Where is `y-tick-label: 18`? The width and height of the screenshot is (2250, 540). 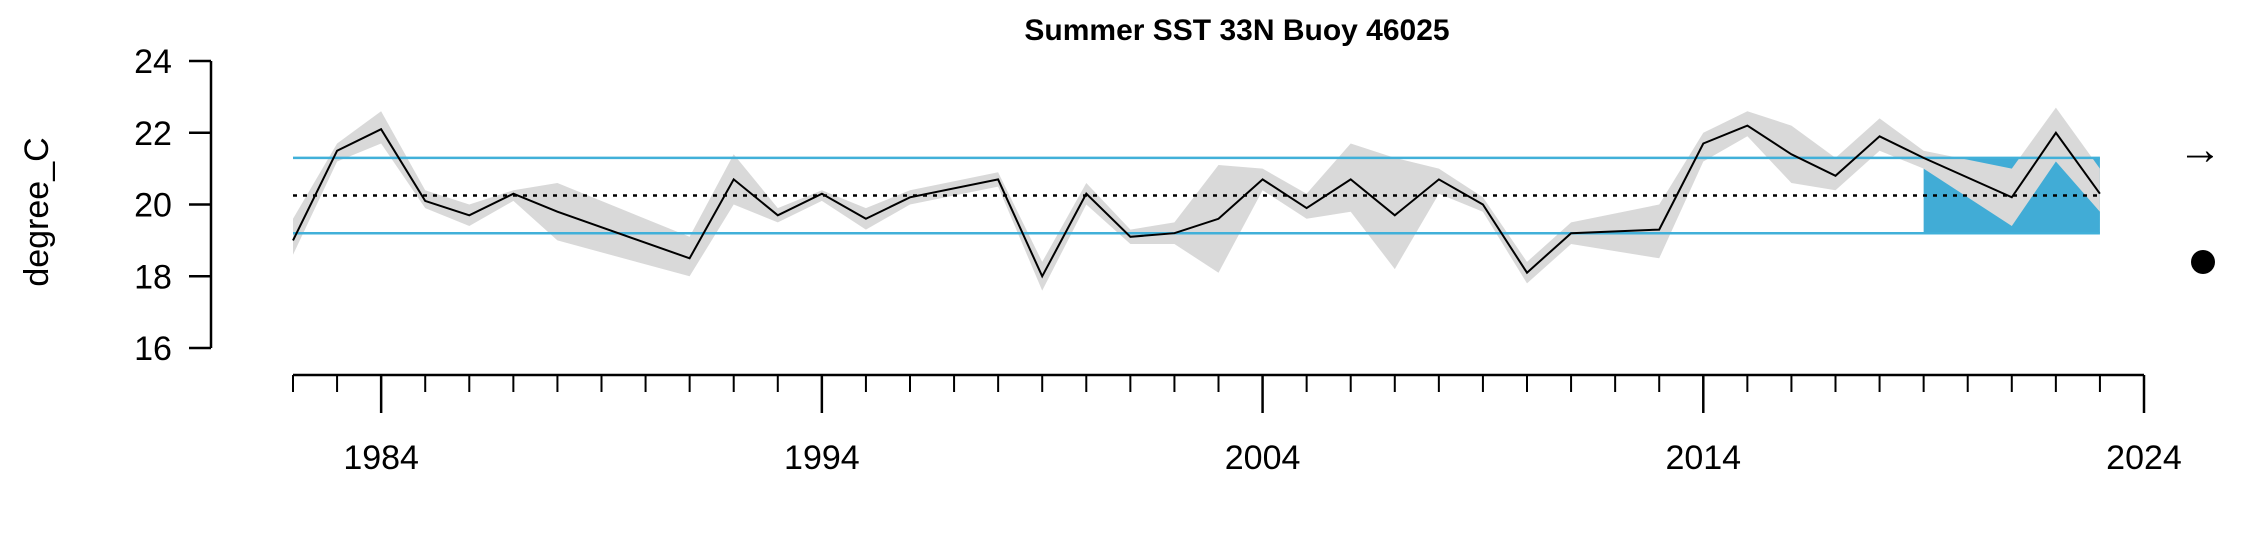
y-tick-label: 18 is located at coordinates (153, 277).